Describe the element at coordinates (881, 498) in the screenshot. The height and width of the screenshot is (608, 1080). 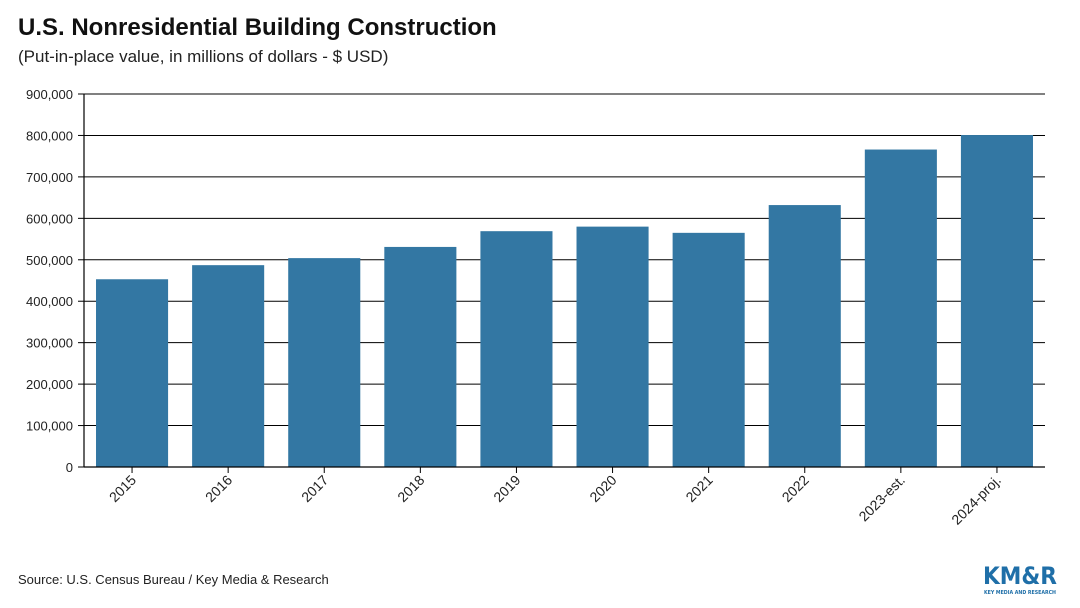
I see `x-tick-label: 2023-est.` at that location.